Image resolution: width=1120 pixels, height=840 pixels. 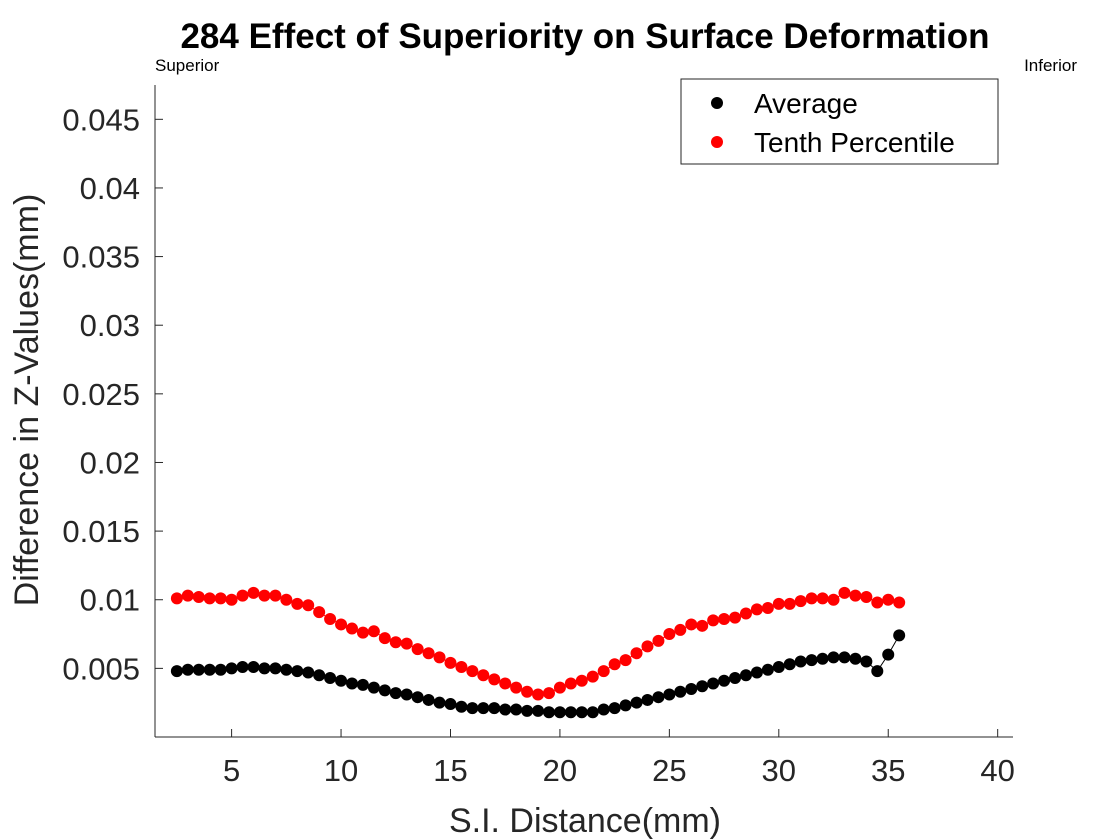 What do you see at coordinates (110, 600) in the screenshot?
I see `y-tick-label: 0.01` at bounding box center [110, 600].